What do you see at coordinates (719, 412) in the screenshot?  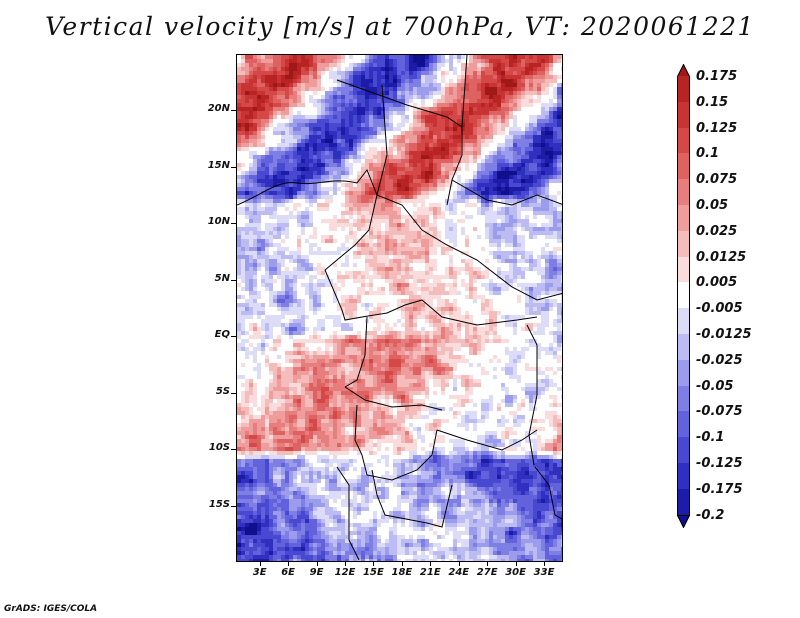 I see `colorbar-label: -0.075` at bounding box center [719, 412].